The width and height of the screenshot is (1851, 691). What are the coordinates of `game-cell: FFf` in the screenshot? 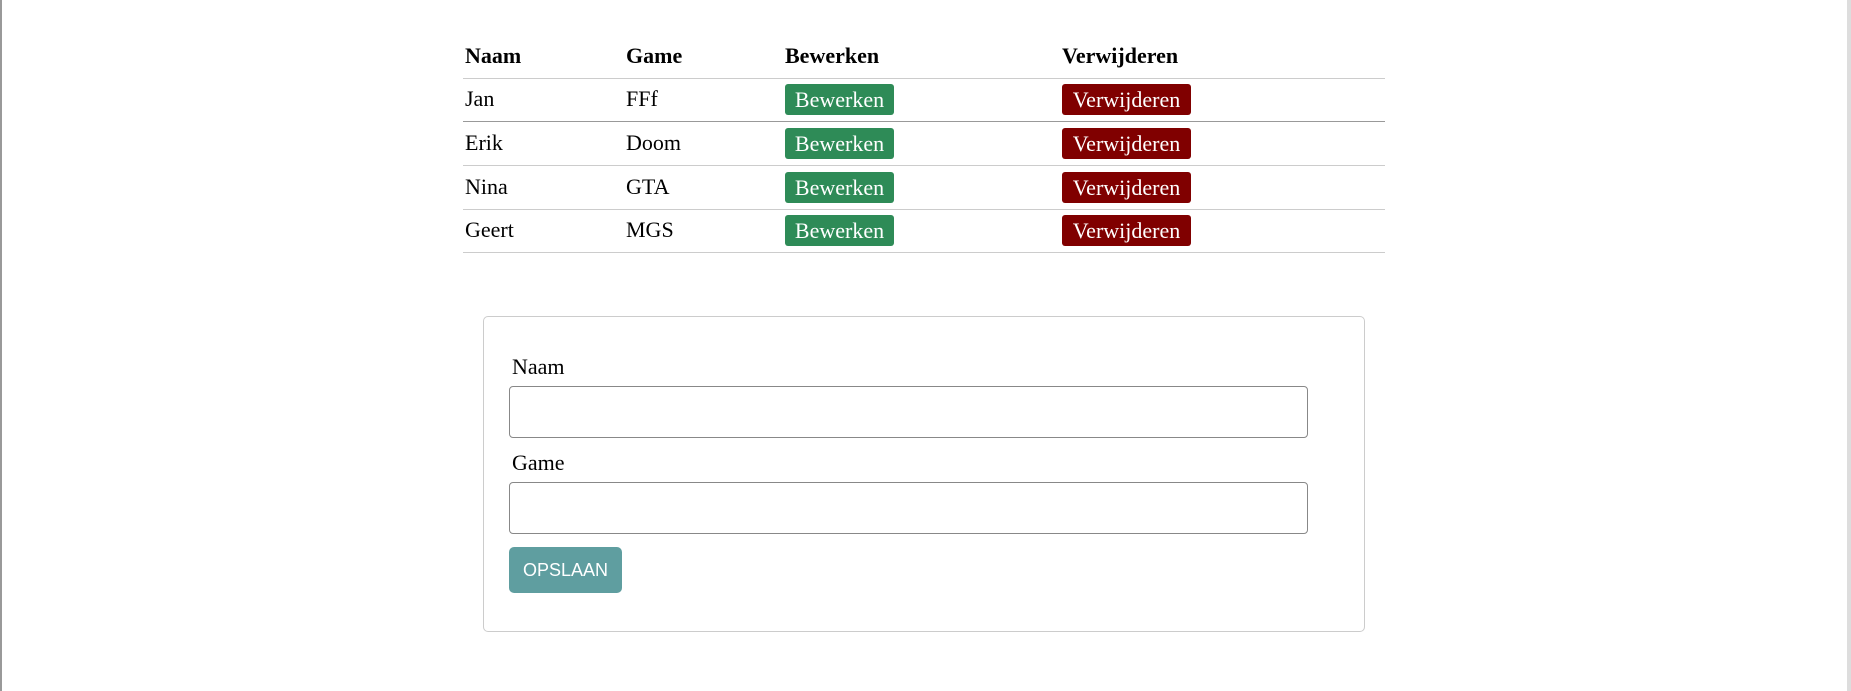 It's located at (642, 98).